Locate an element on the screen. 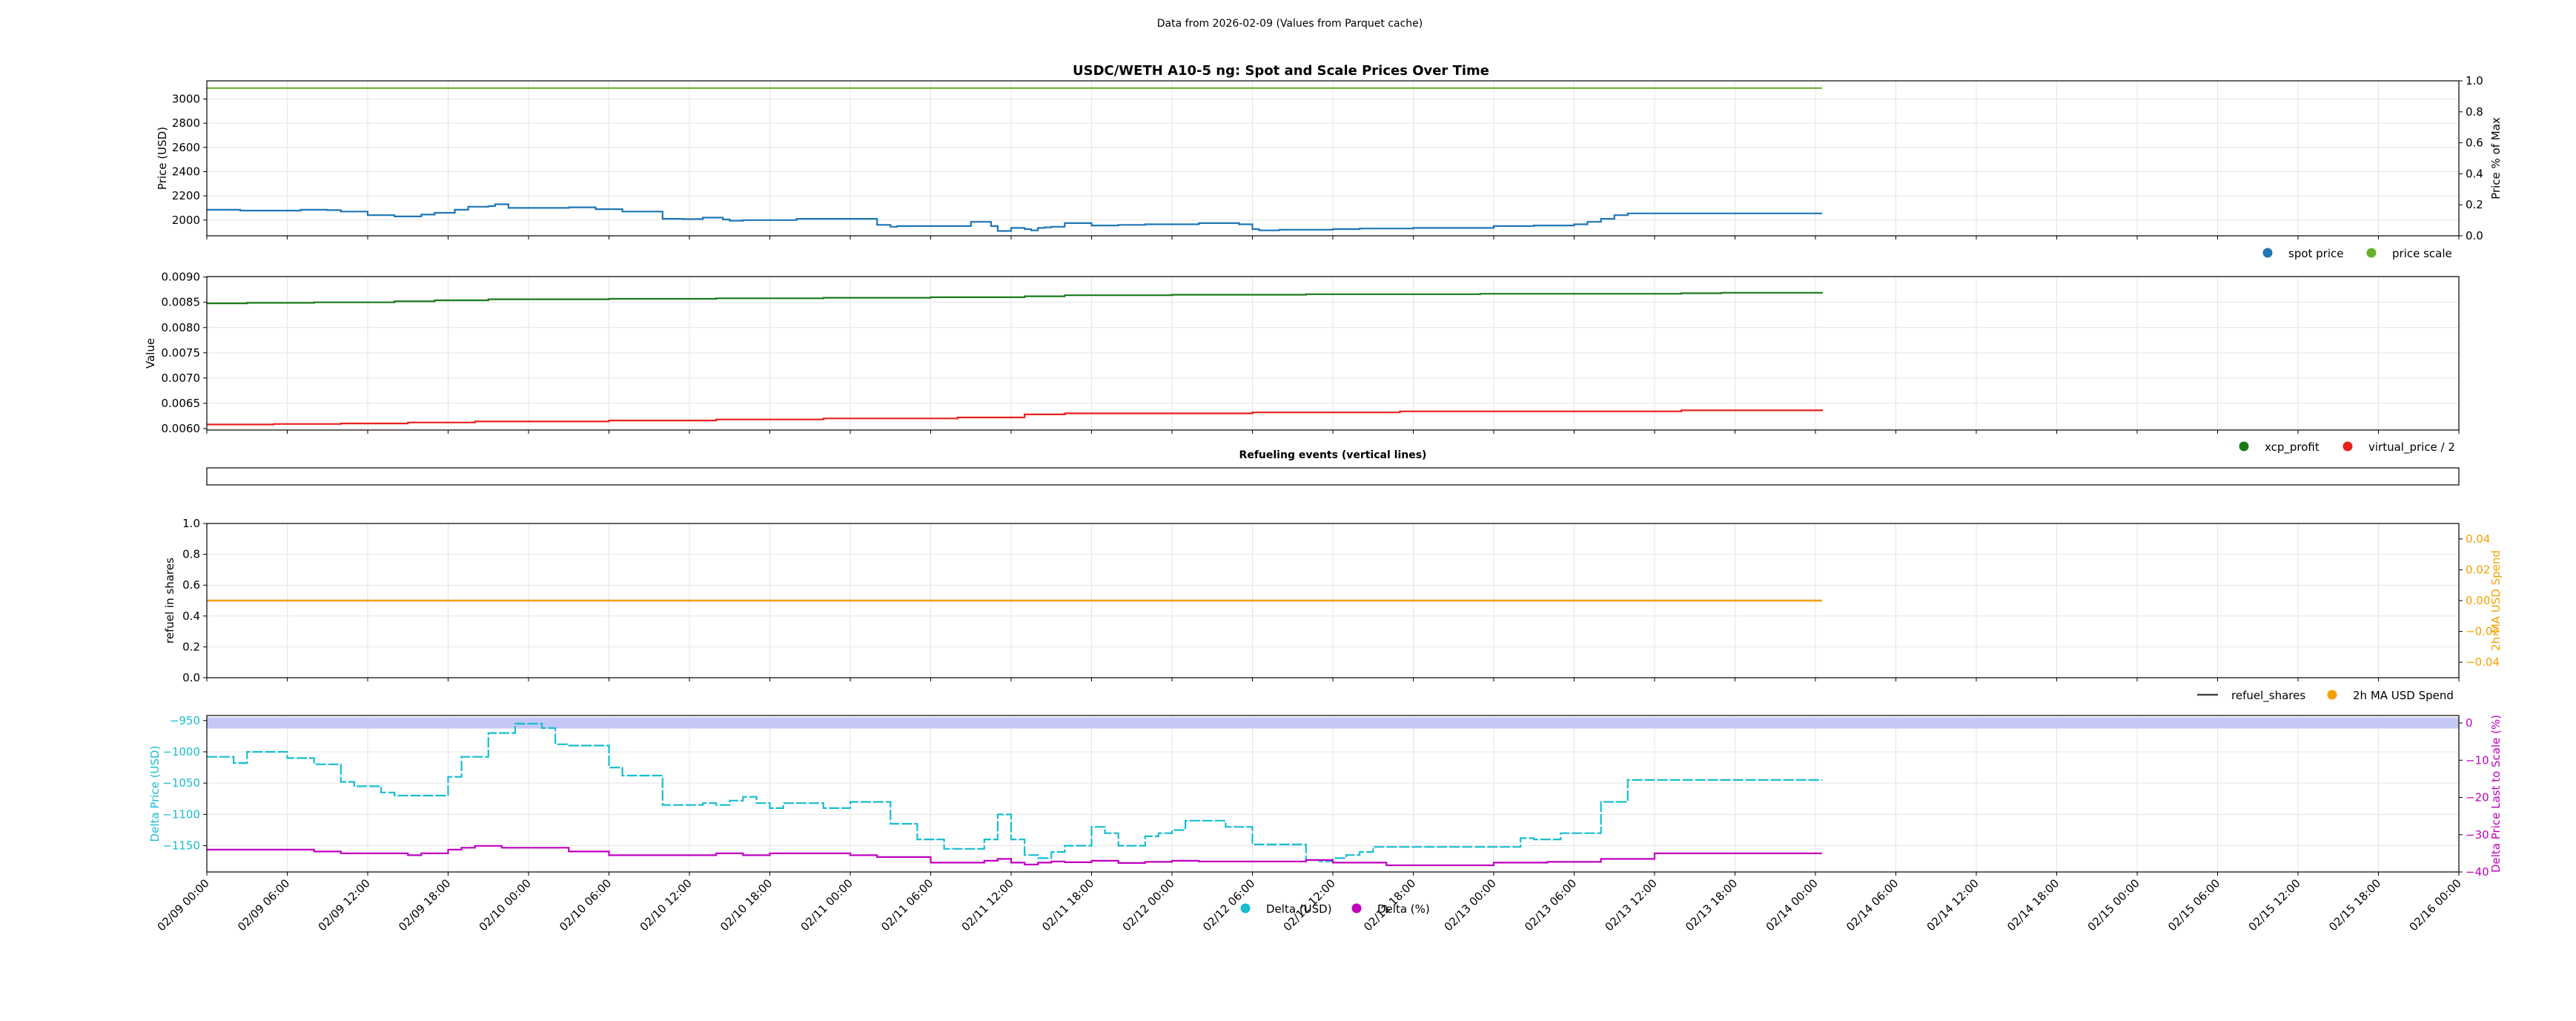 The width and height of the screenshot is (2576, 1021). y-tick-label: 0.0085 is located at coordinates (181, 302).